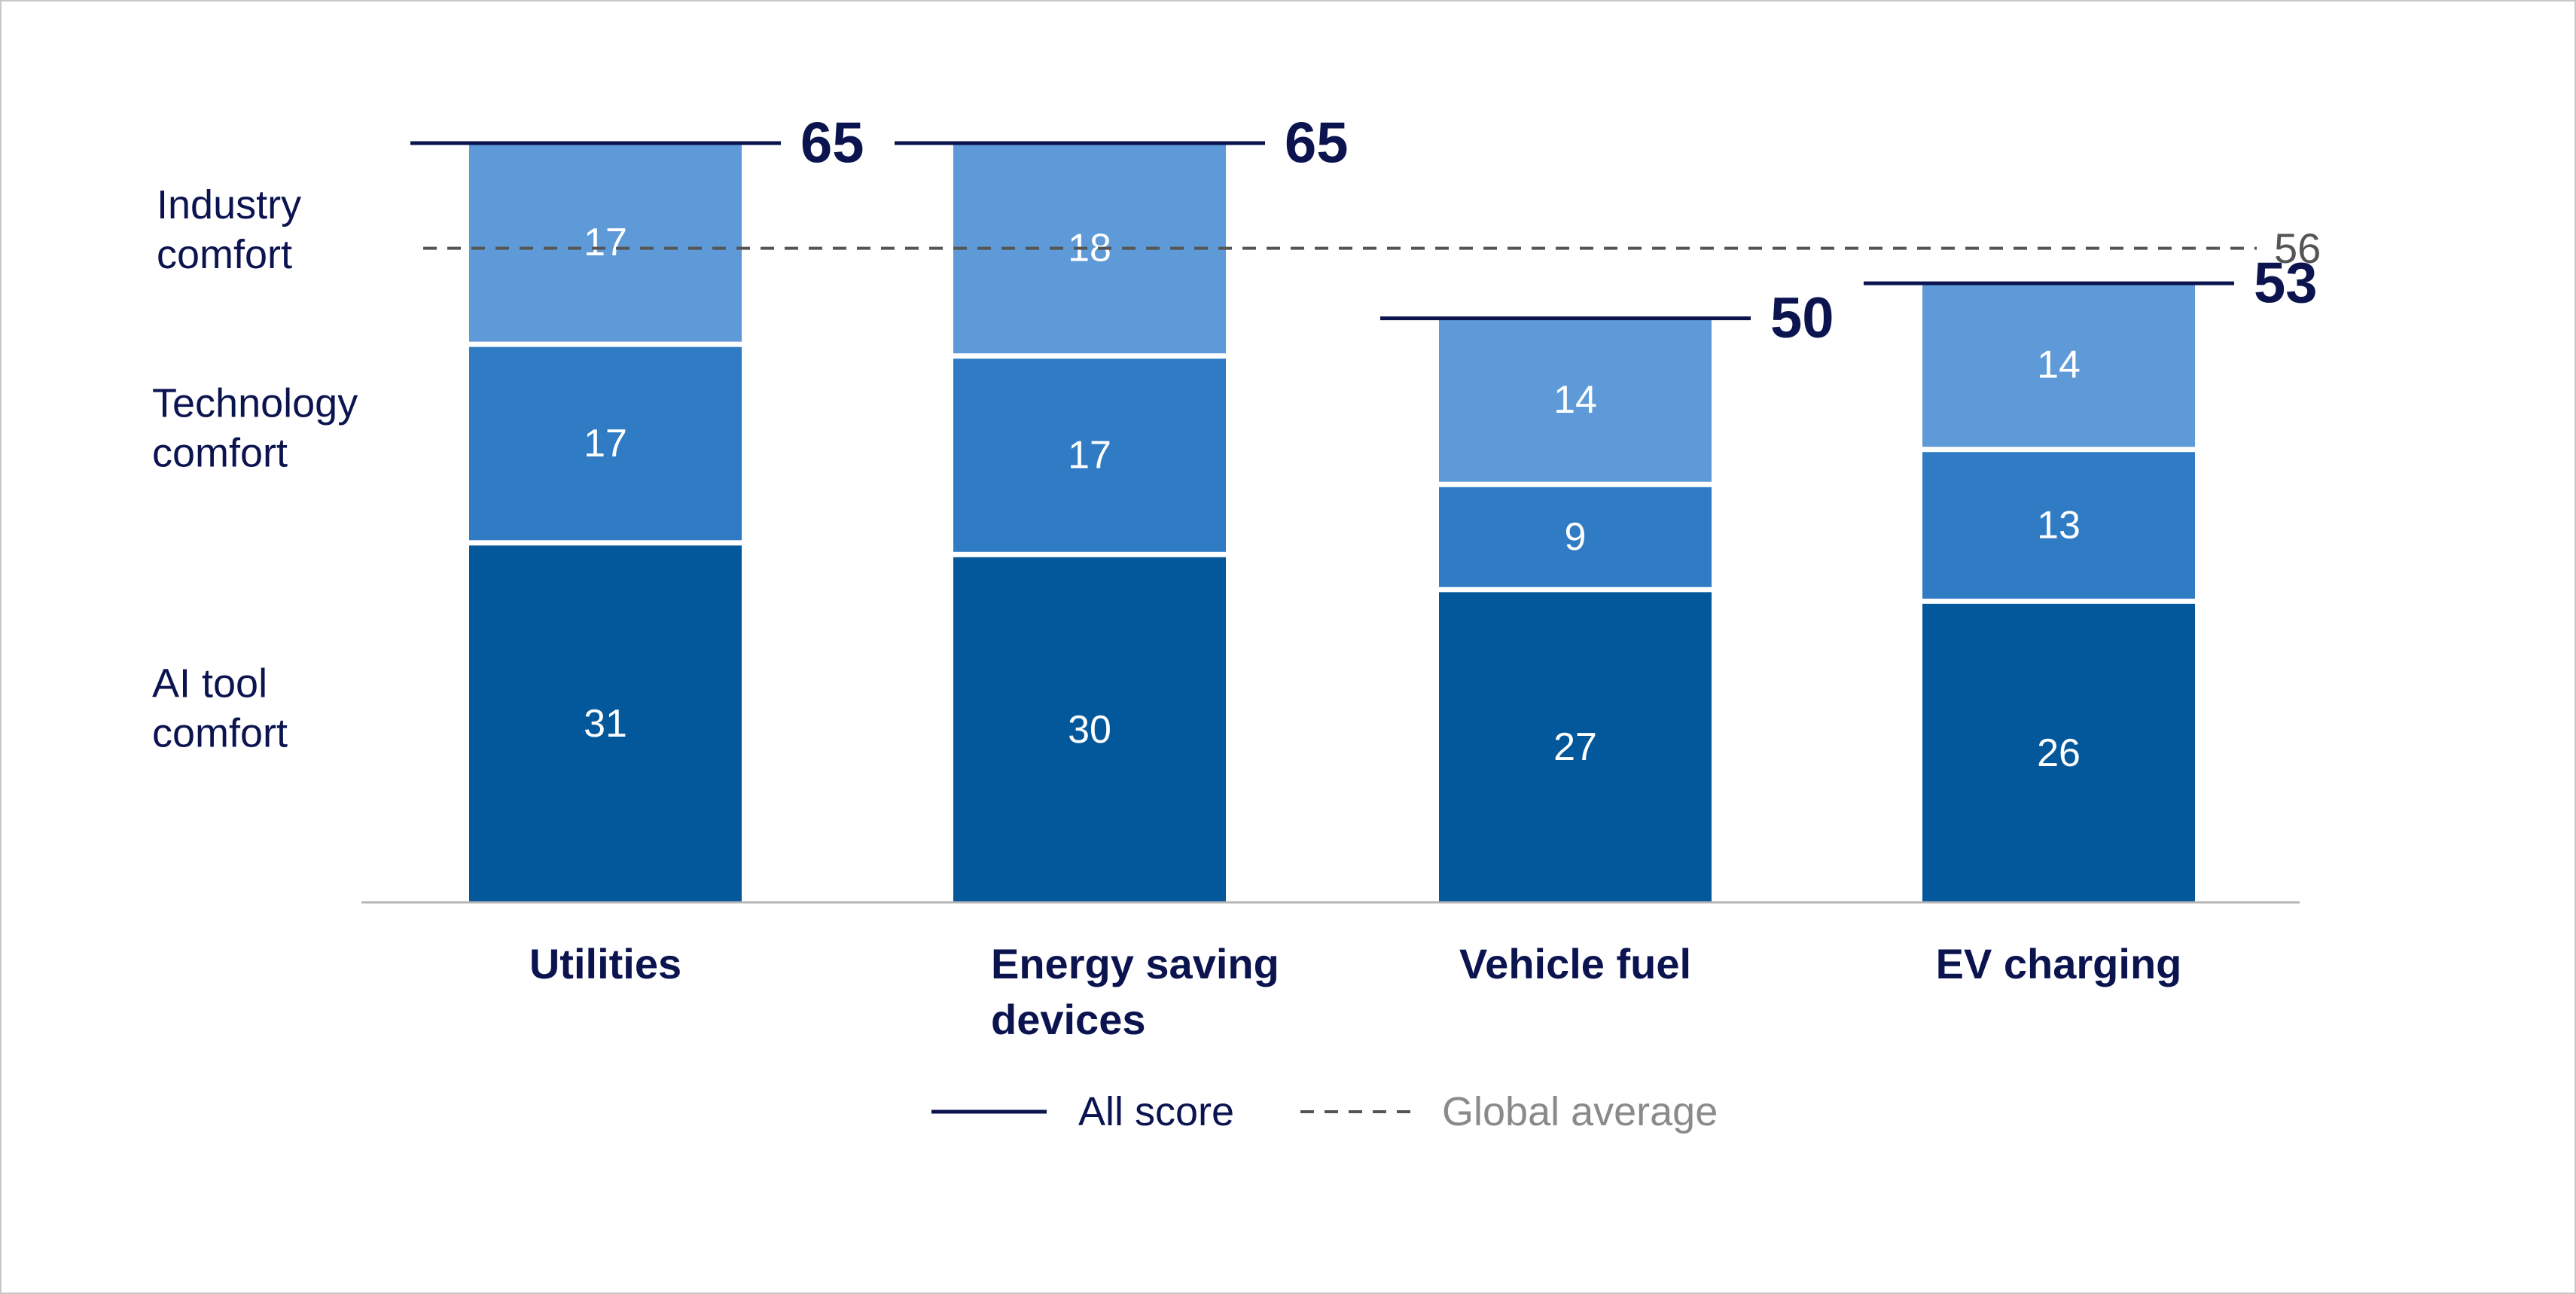 The width and height of the screenshot is (2576, 1294). Describe the element at coordinates (255, 403) in the screenshot. I see `series-label-line: Technology` at that location.